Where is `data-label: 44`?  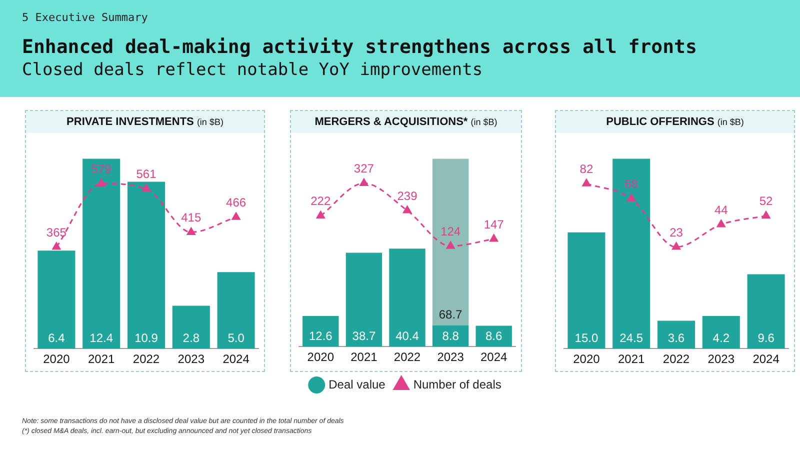 data-label: 44 is located at coordinates (721, 209).